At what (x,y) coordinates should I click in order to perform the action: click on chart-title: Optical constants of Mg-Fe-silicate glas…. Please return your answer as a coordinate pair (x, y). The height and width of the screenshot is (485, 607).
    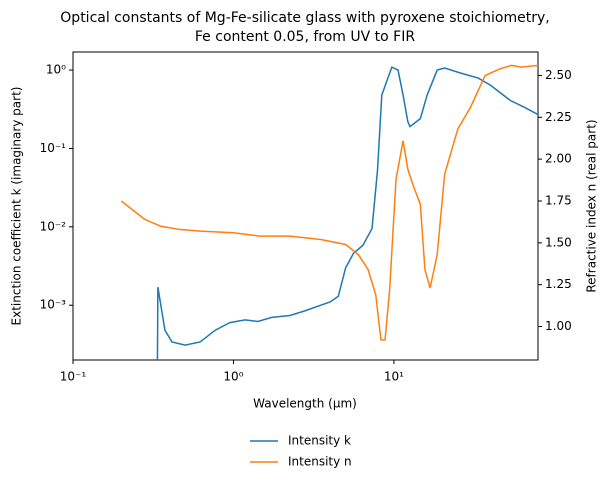
    Looking at the image, I should click on (304, 18).